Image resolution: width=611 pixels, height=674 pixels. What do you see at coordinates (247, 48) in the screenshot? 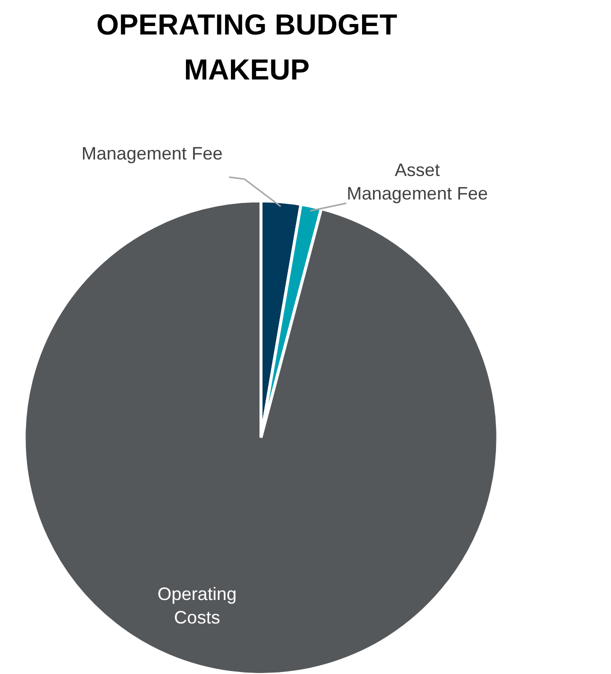
I see `chart-title: OPERATING BUDGET MAKEUP` at bounding box center [247, 48].